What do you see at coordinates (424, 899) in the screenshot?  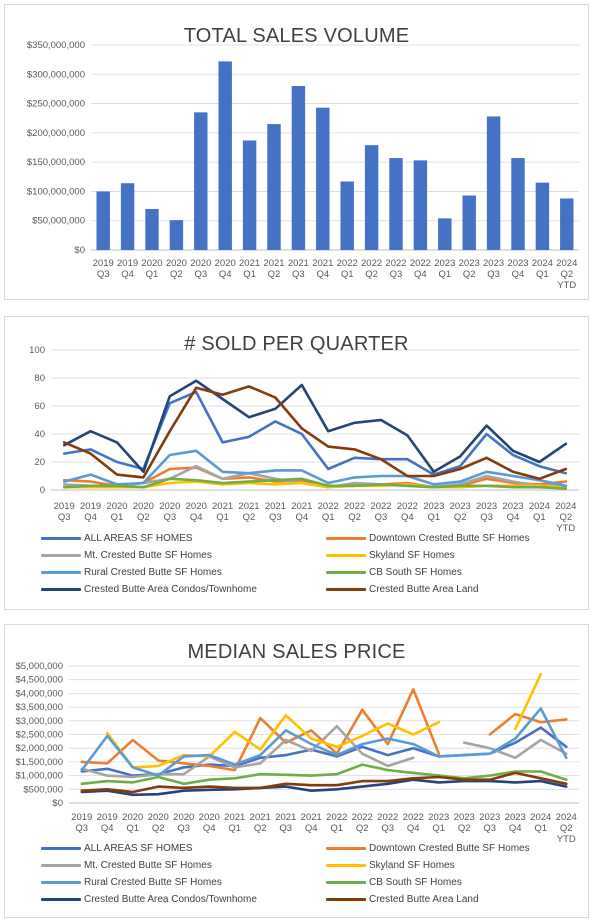 I see `legend-label: Crested Butte Area Land` at bounding box center [424, 899].